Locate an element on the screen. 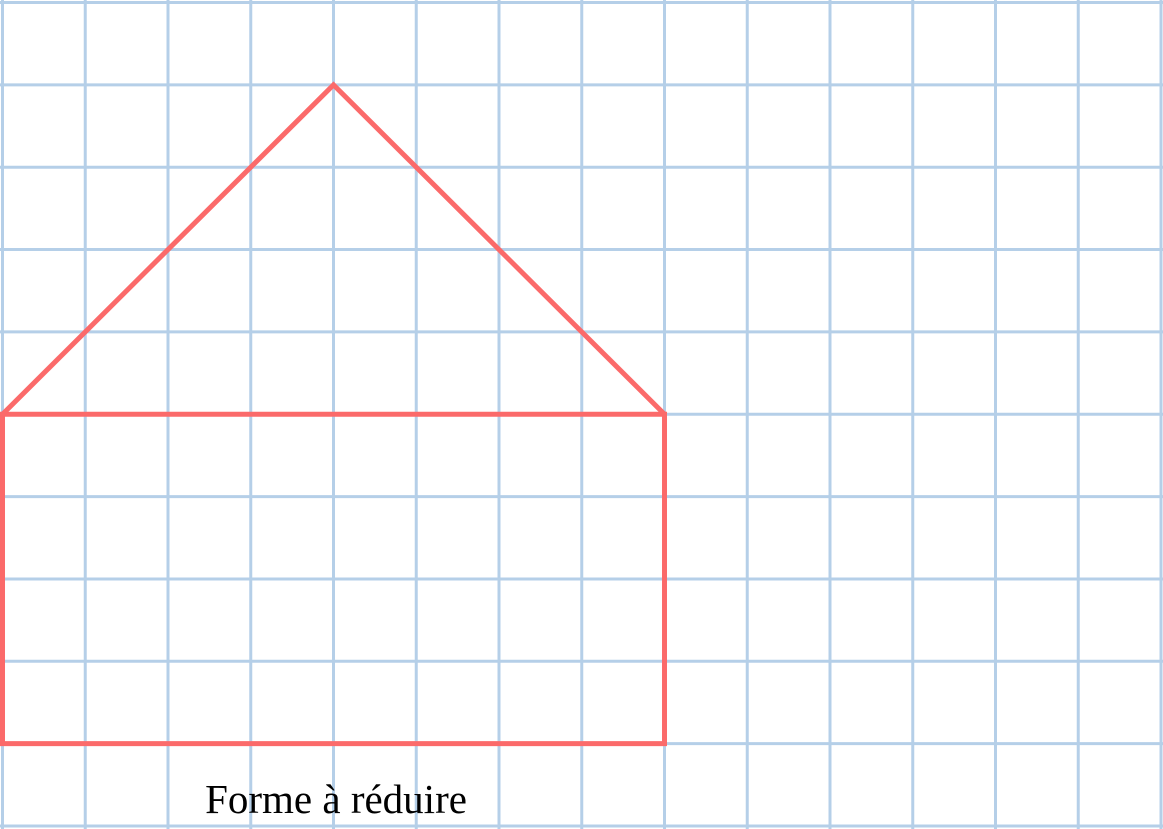 This screenshot has width=1163, height=829. shape-label: Forme à réduire is located at coordinates (336, 799).